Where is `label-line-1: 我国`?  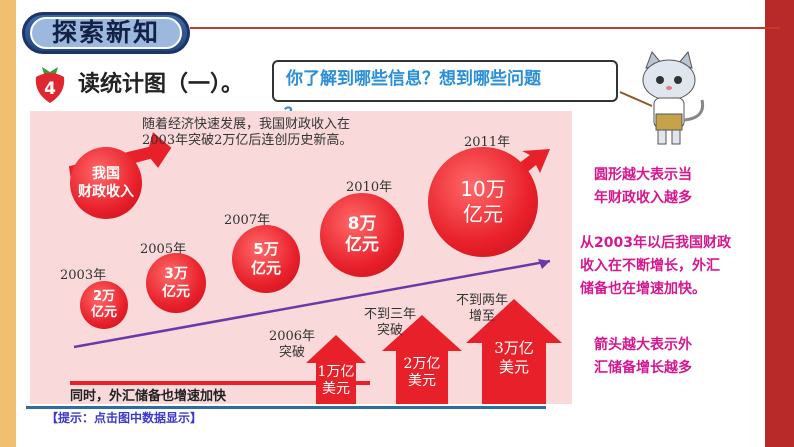 label-line-1: 我国 is located at coordinates (106, 174).